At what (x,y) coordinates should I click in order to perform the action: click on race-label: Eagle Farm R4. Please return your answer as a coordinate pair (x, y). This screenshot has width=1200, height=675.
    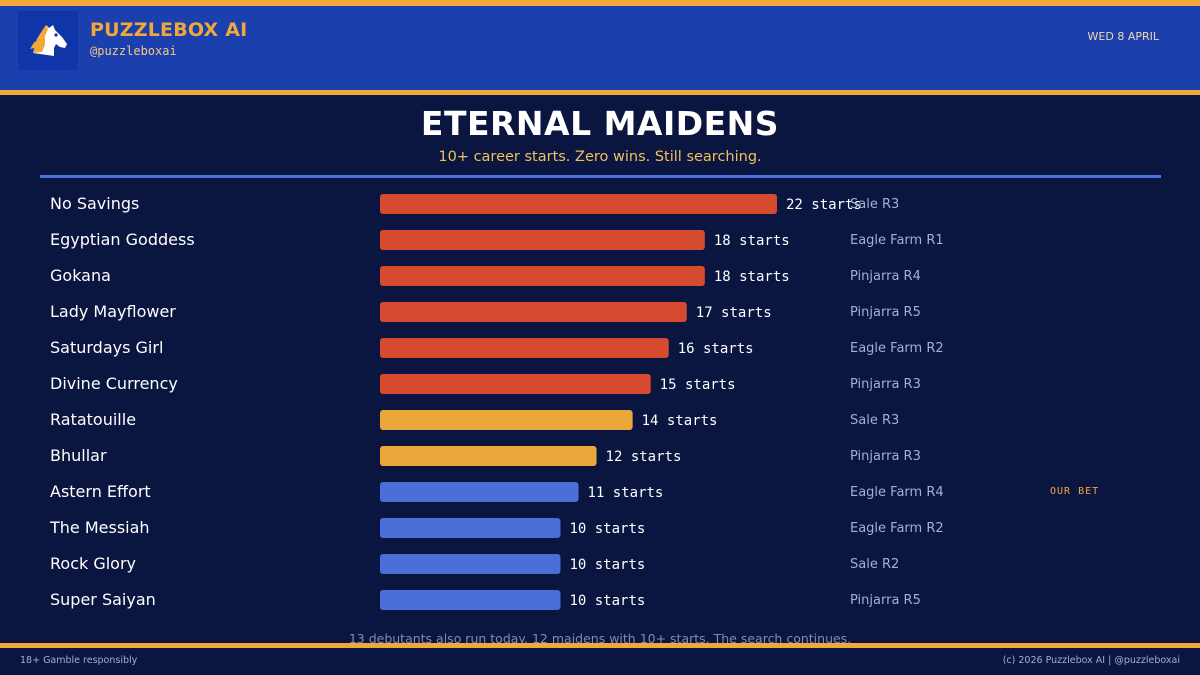
    Looking at the image, I should click on (897, 492).